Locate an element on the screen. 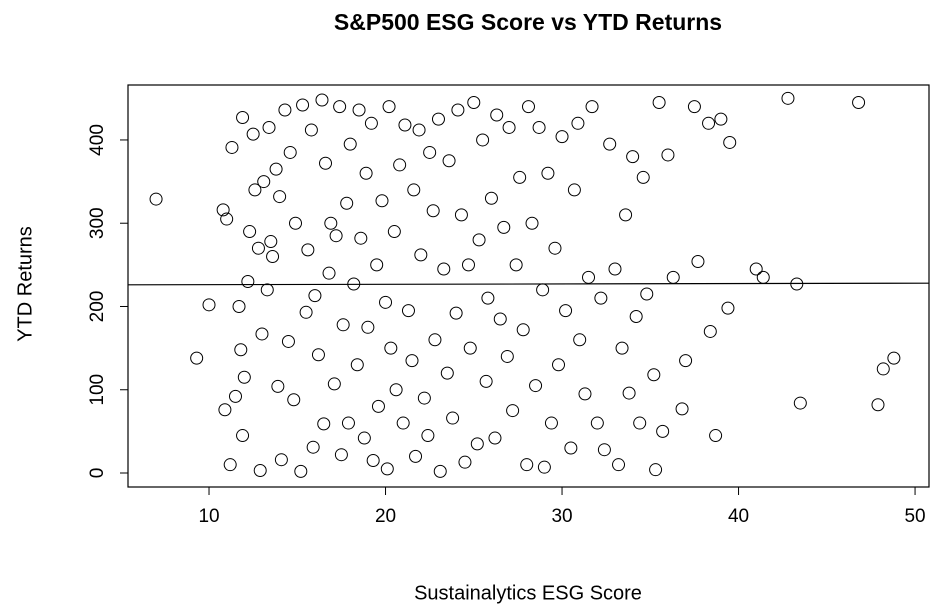 This screenshot has width=933, height=612. y-axis-label: YTD Returns is located at coordinates (25, 284).